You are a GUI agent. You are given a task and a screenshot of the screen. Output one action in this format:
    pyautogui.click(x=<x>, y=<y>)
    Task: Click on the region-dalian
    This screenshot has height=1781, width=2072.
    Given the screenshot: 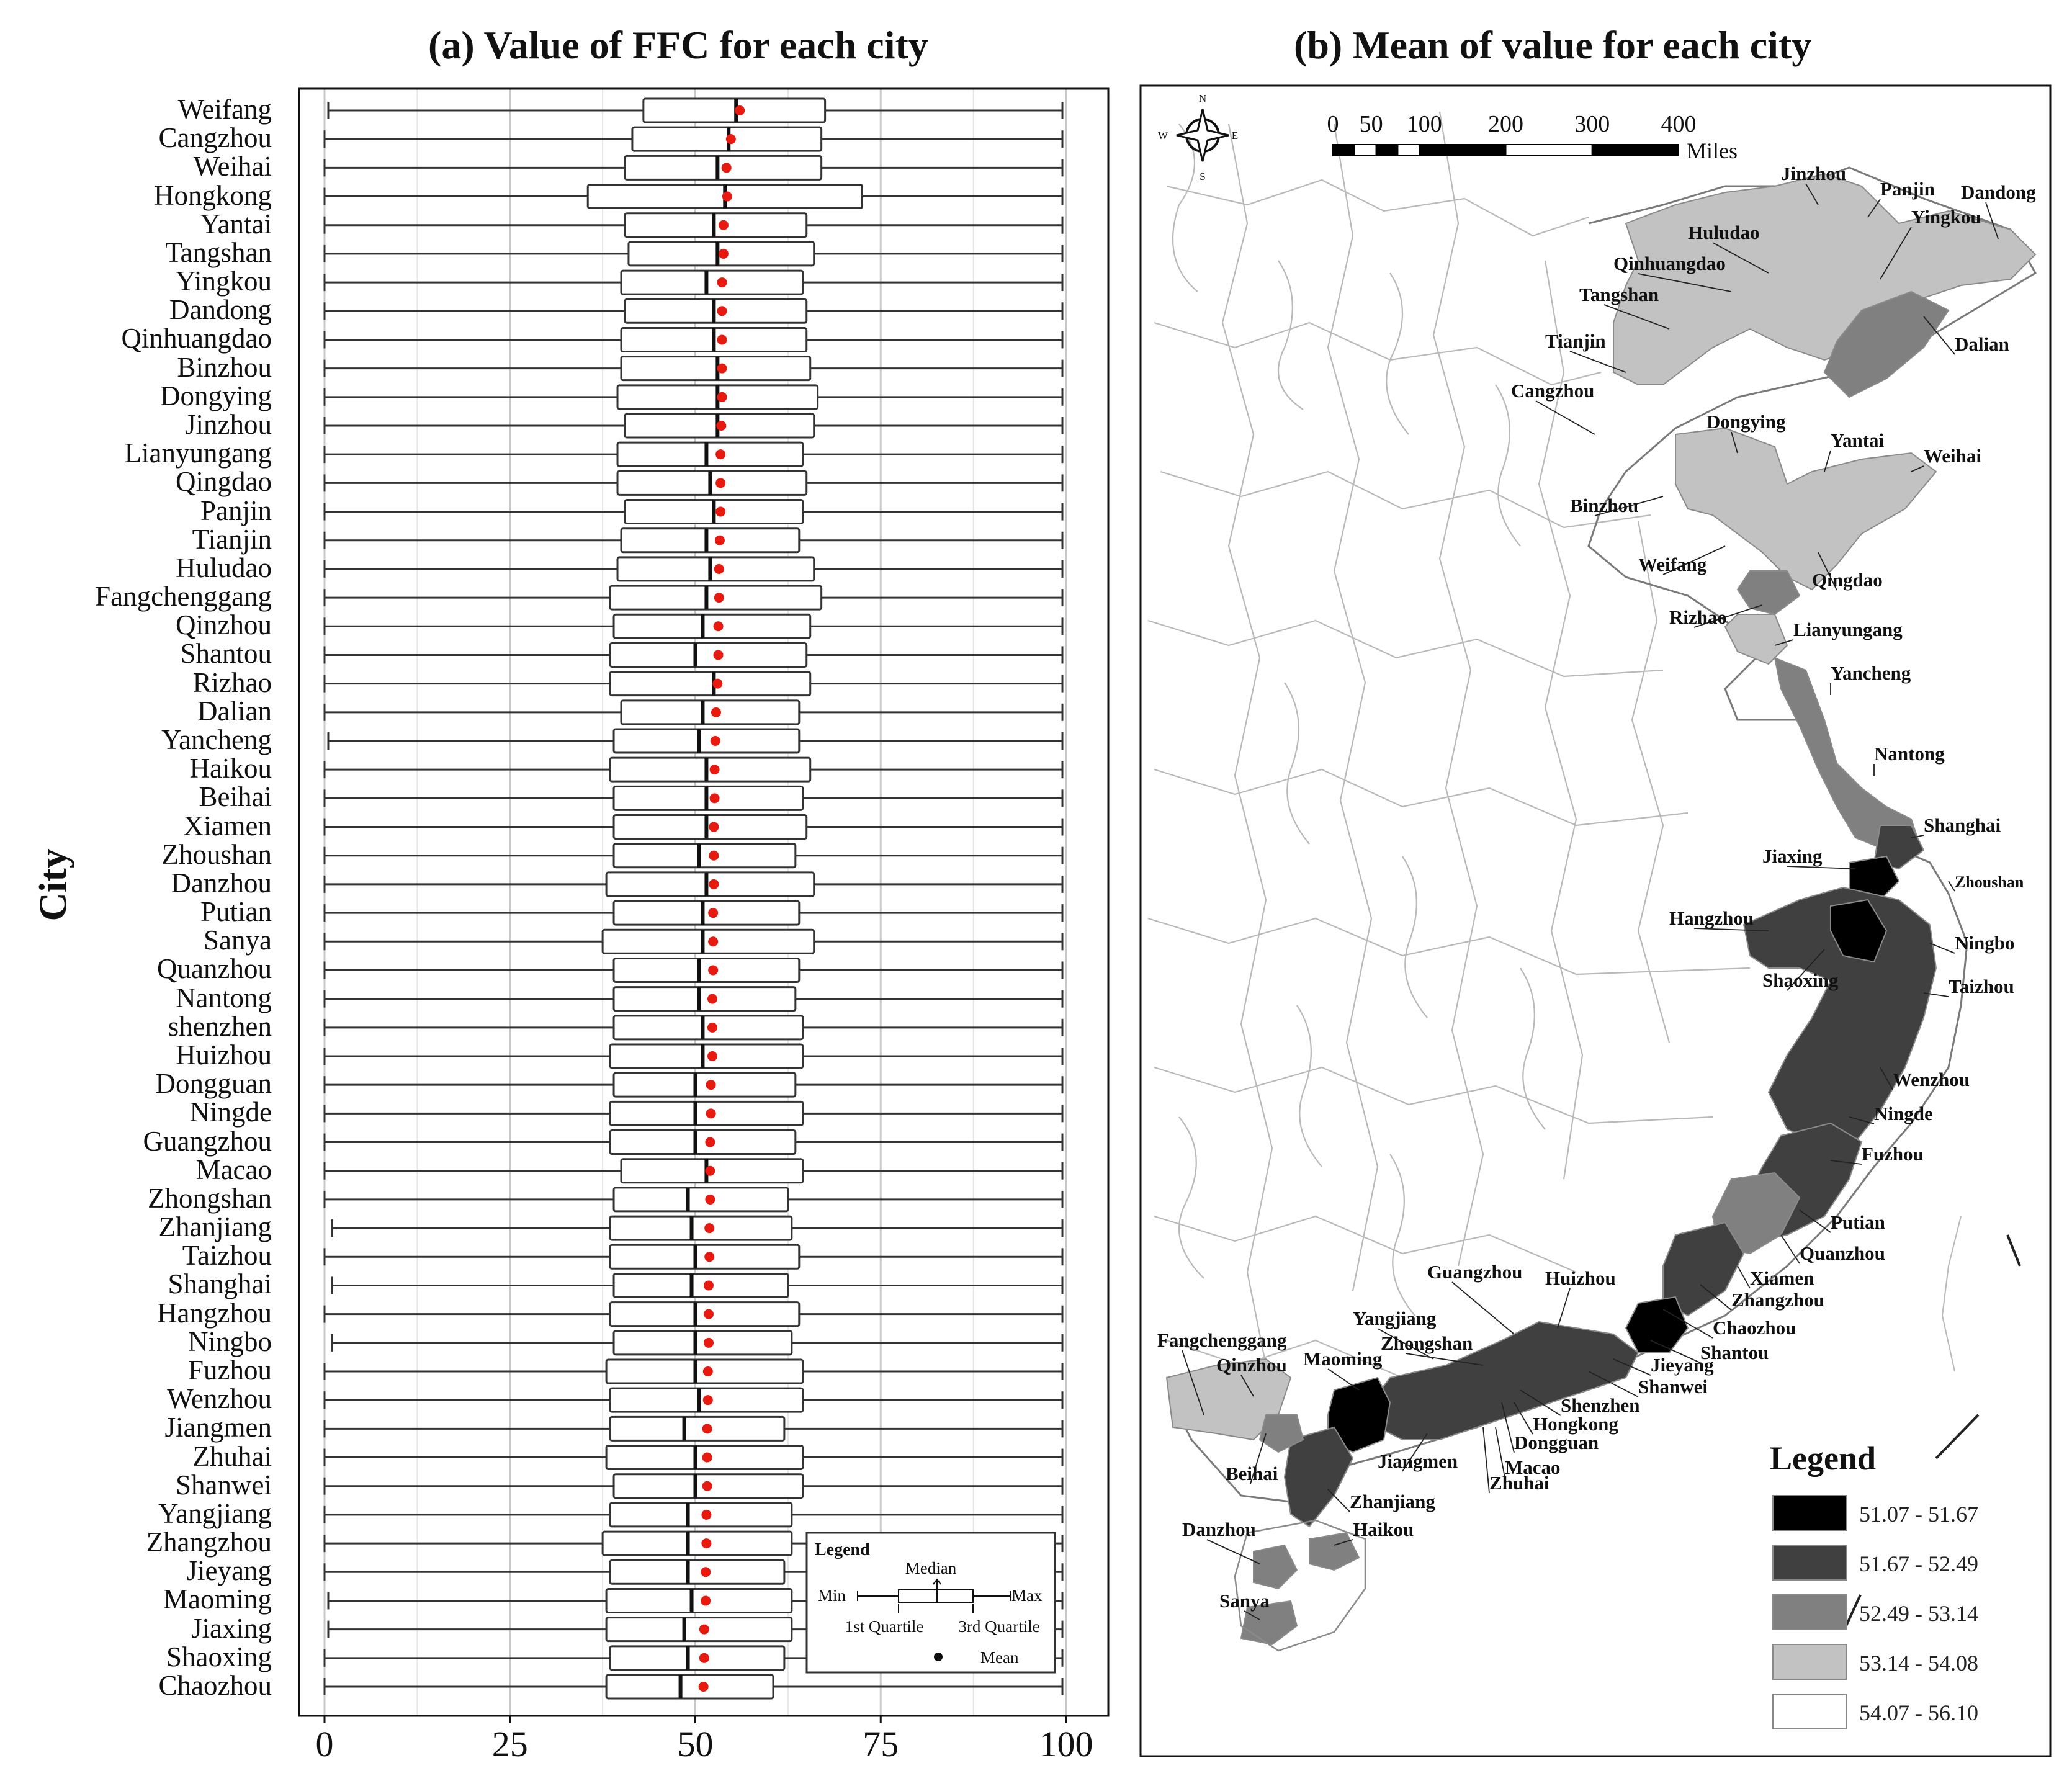 What is the action you would take?
    pyautogui.click(x=1886, y=344)
    